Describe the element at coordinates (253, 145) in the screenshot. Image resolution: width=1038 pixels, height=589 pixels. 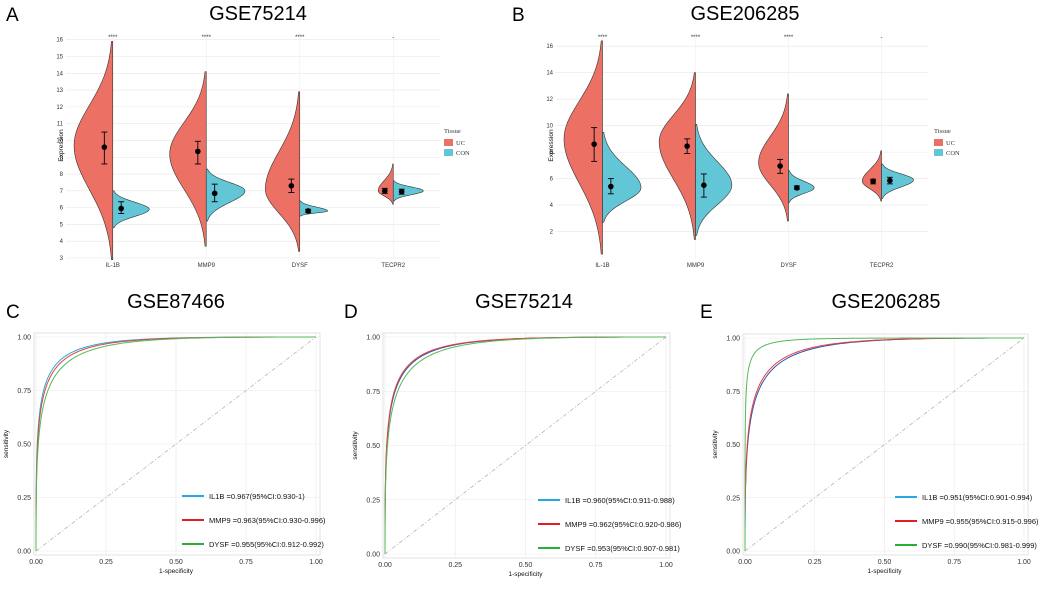
I see `plot-background` at that location.